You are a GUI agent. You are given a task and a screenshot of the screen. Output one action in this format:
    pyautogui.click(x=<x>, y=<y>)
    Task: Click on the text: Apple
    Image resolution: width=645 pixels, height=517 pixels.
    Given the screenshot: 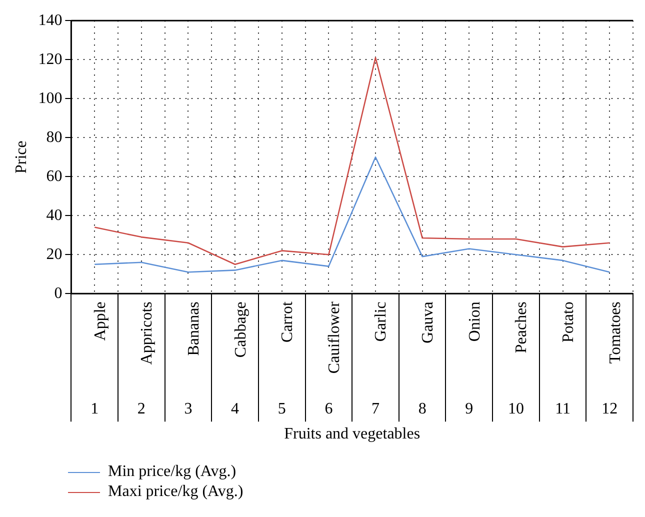 What is the action you would take?
    pyautogui.click(x=100, y=321)
    